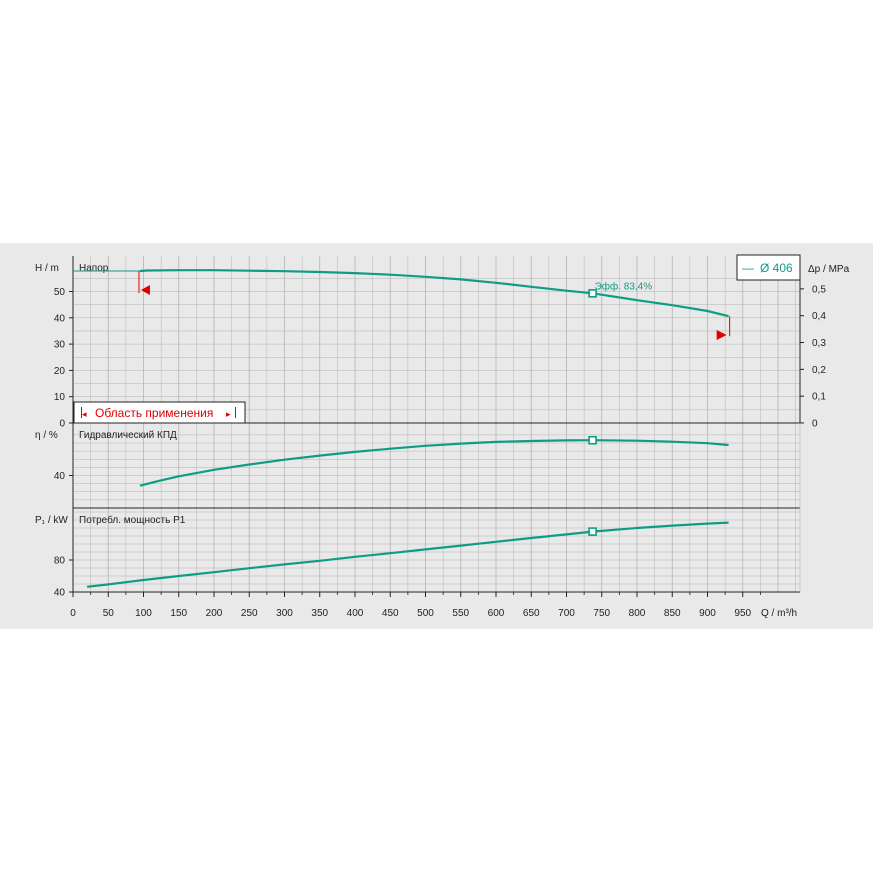 The width and height of the screenshot is (873, 873). I want to click on y2-tick-label: 0,3, so click(819, 343).